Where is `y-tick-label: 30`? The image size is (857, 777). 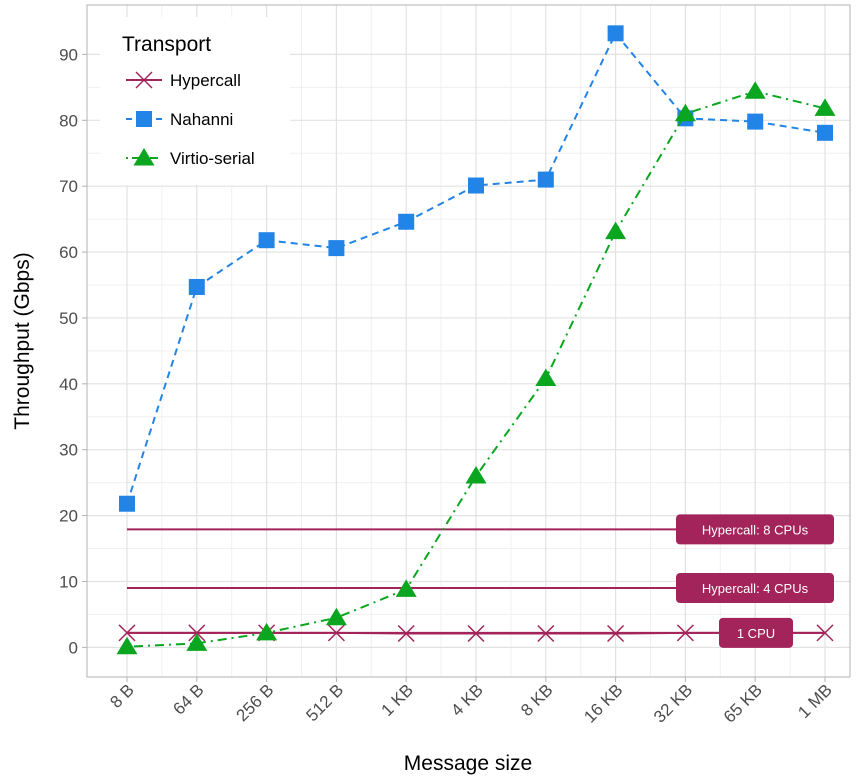
y-tick-label: 30 is located at coordinates (68, 450).